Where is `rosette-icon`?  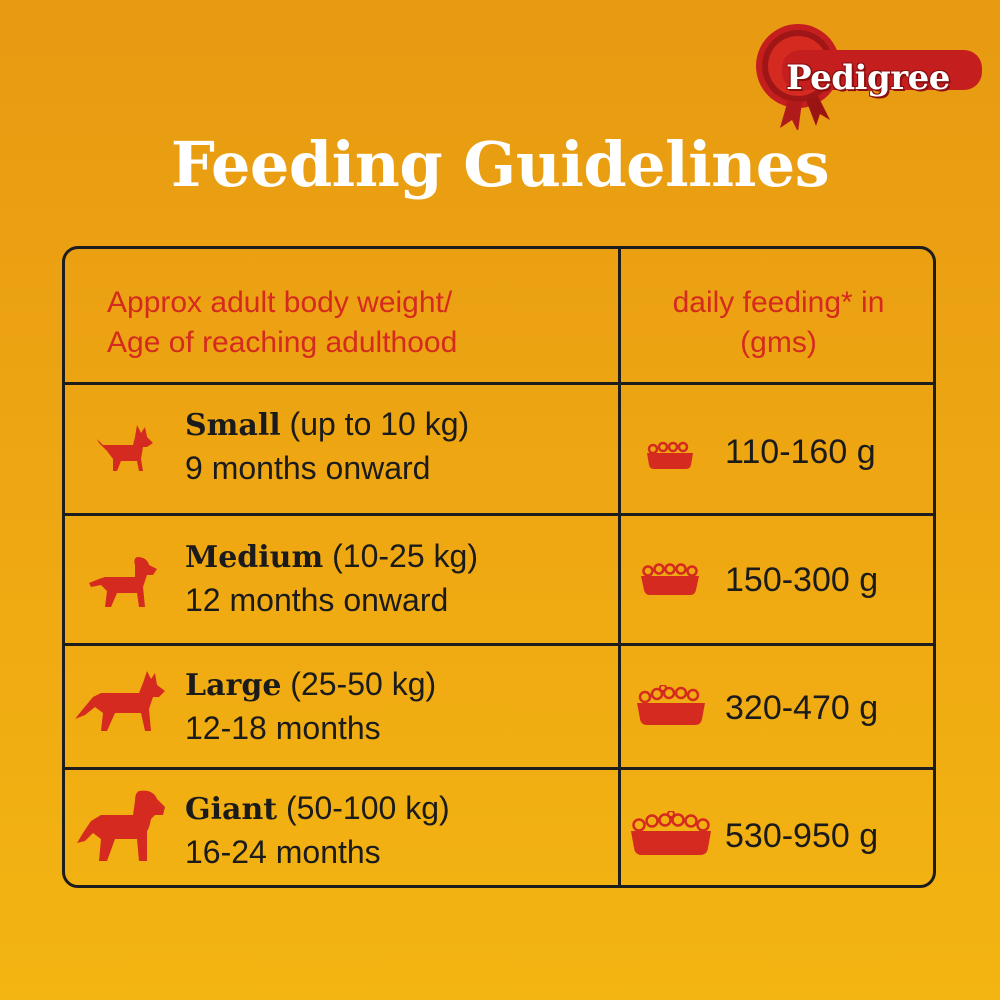
rosette-icon is located at coordinates (869, 77).